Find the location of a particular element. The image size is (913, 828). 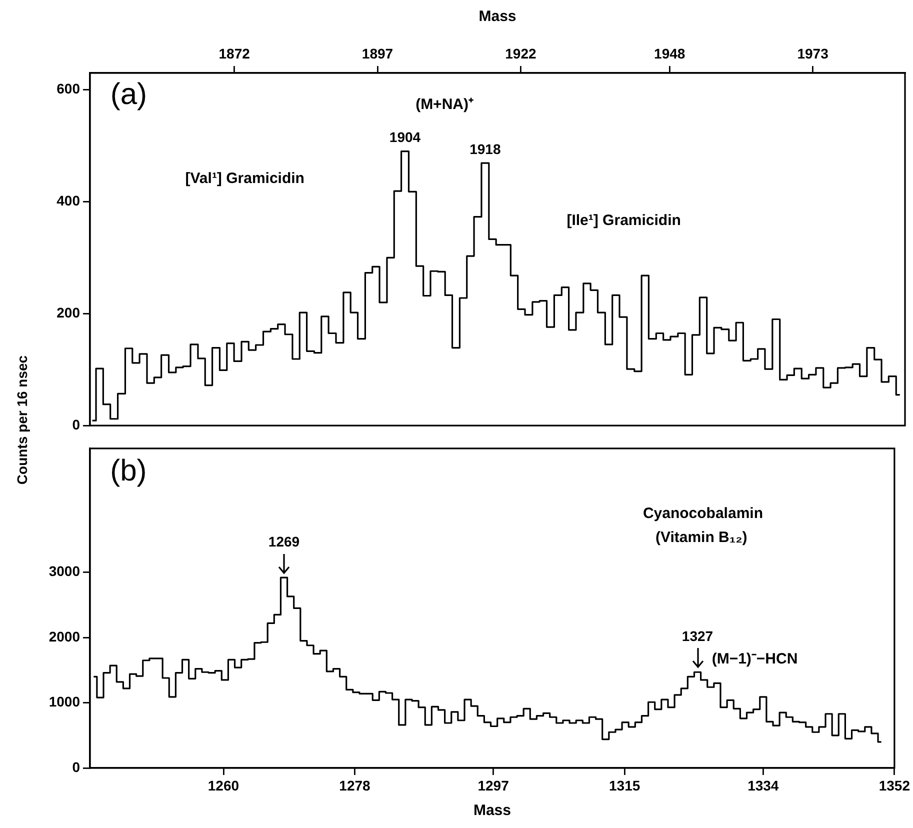

x-tick-label: 1897 is located at coordinates (378, 53).